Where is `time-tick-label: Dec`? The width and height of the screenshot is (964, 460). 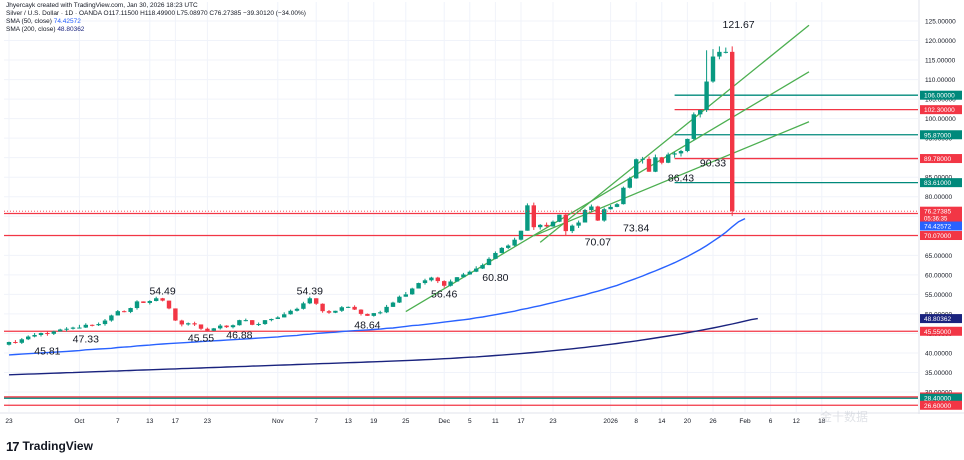 time-tick-label: Dec is located at coordinates (444, 421).